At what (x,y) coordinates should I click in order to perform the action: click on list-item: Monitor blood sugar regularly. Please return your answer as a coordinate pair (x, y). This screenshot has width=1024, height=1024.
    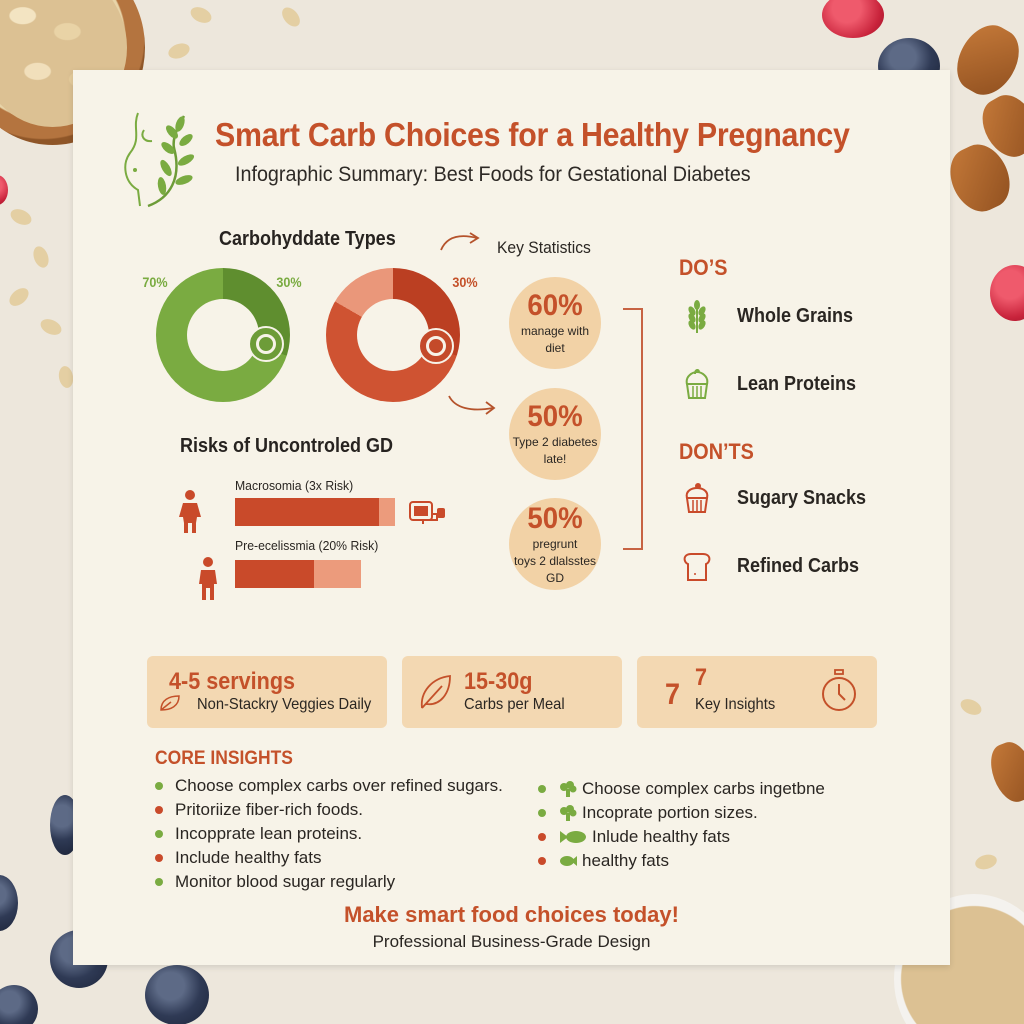
    Looking at the image, I should click on (329, 882).